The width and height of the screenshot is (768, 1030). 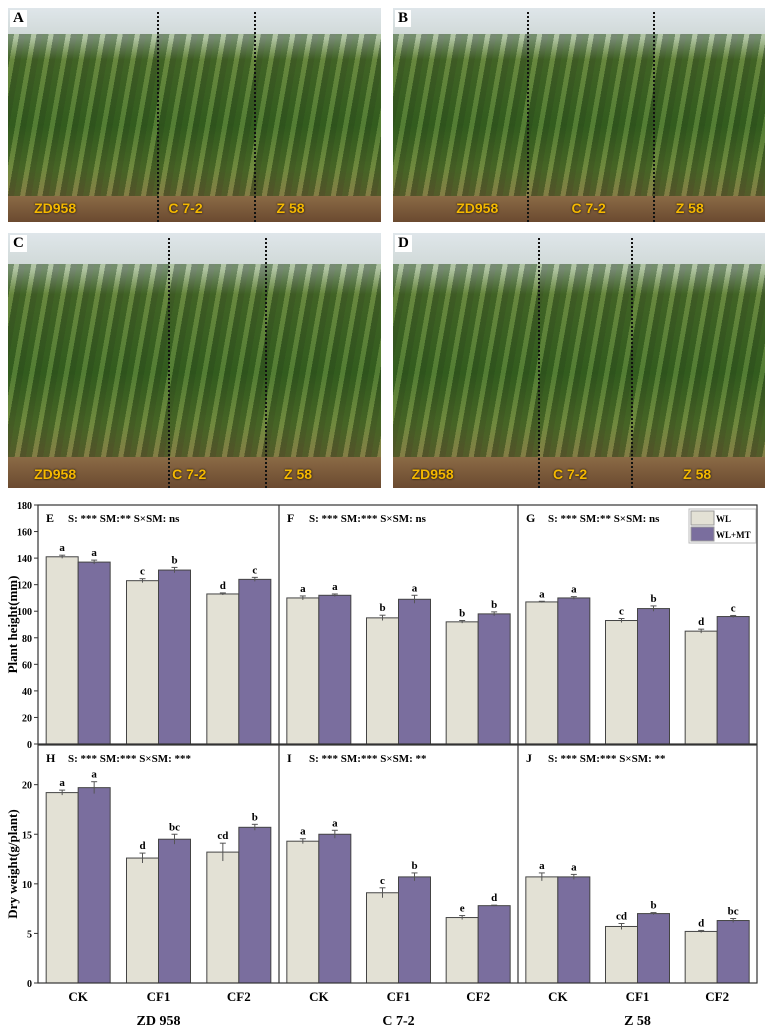 I want to click on panel-letter: J, so click(x=529, y=758).